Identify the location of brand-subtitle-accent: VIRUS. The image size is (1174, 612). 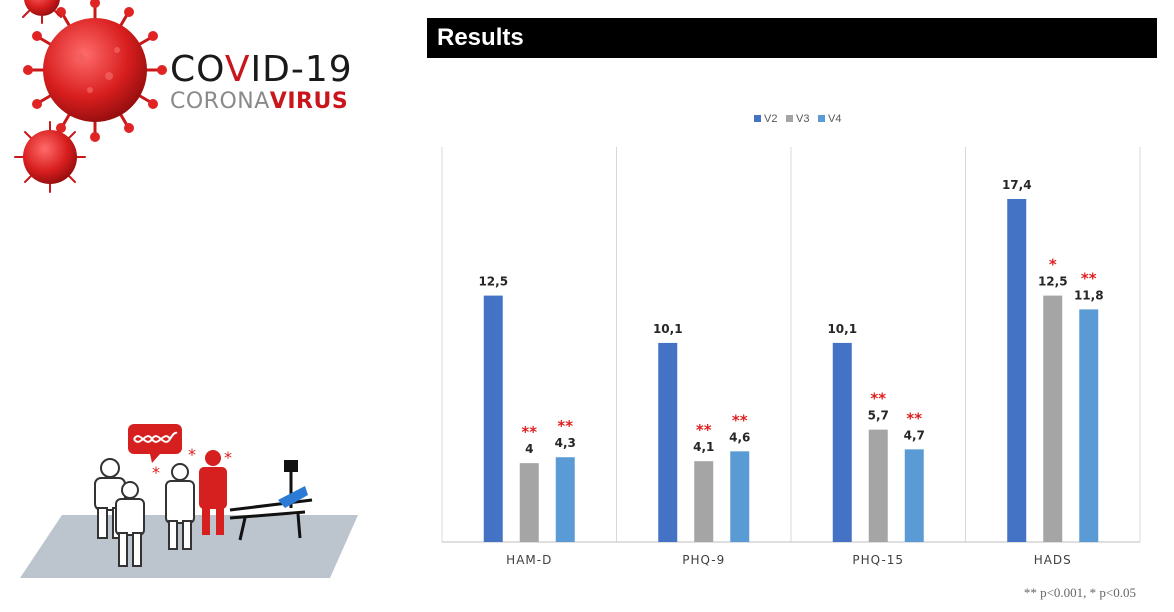
(309, 101).